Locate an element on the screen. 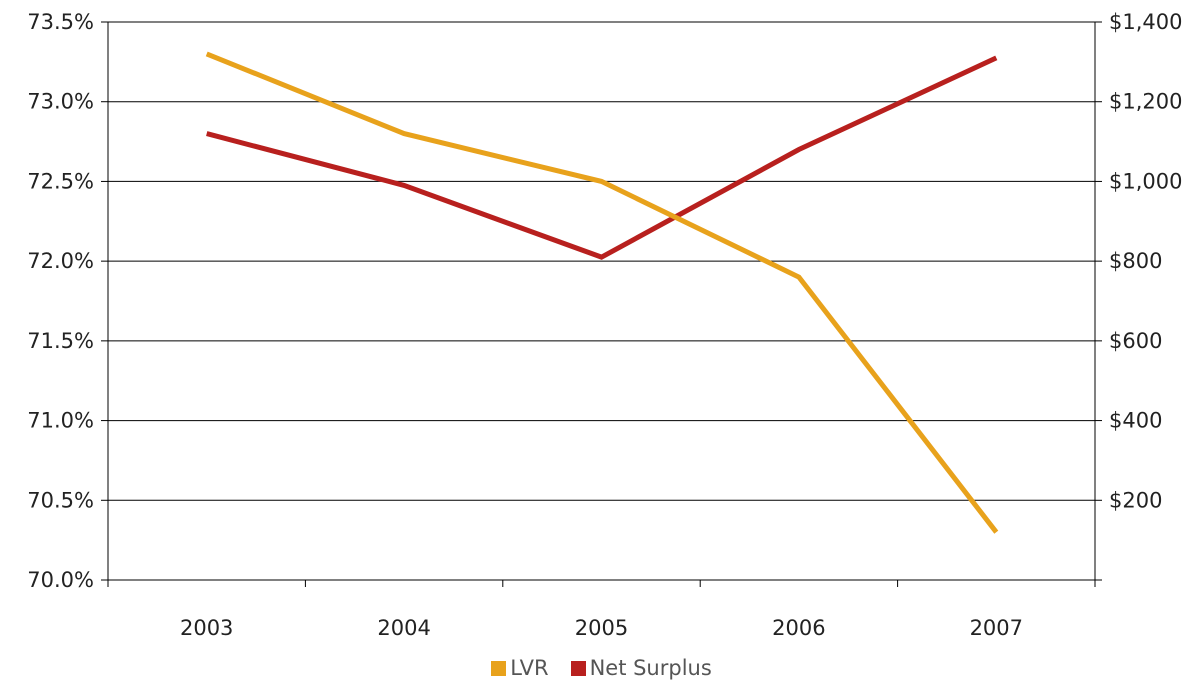 This screenshot has width=1203, height=685. x-axis-ticks: 2003 2004 2005 2006 2007 is located at coordinates (601, 628).